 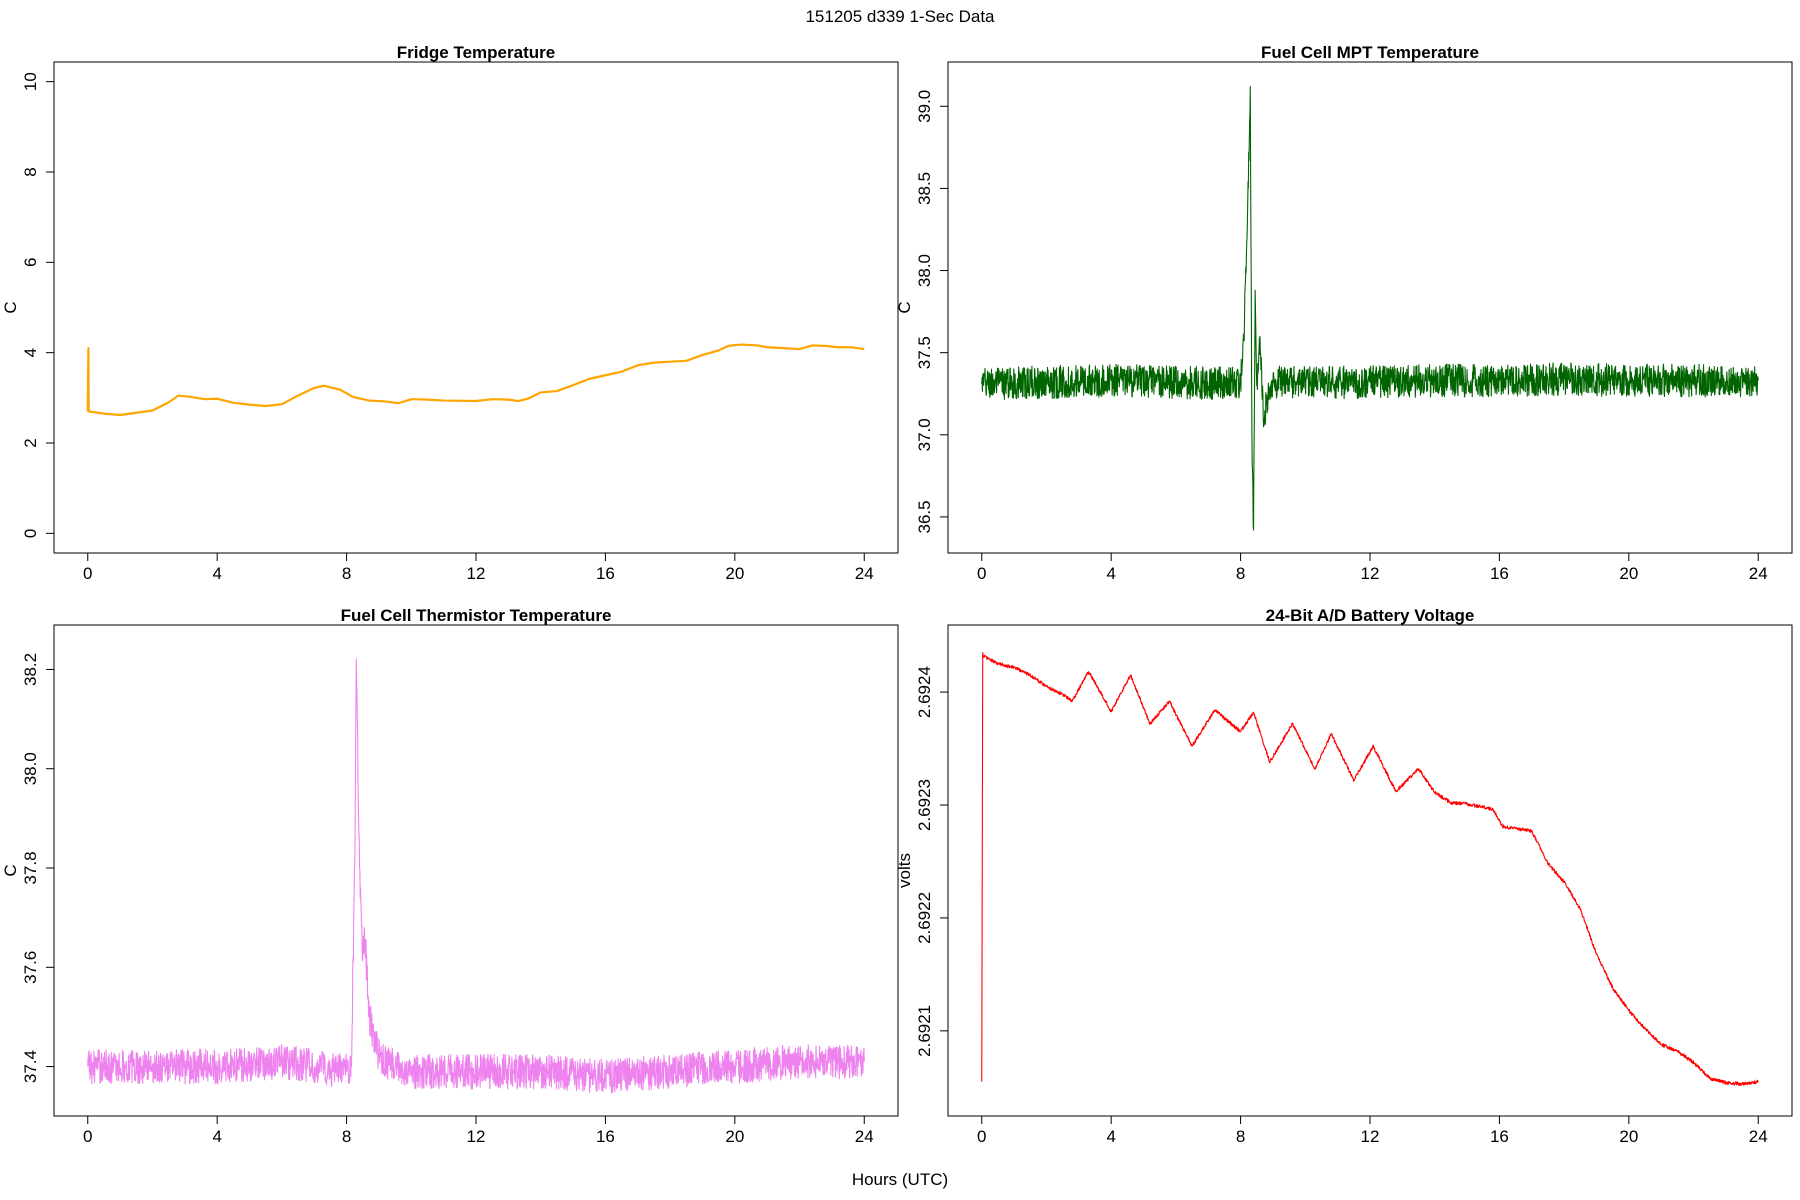 I want to click on shared-x-axis-label: Hours (UTC), so click(x=900, y=1179).